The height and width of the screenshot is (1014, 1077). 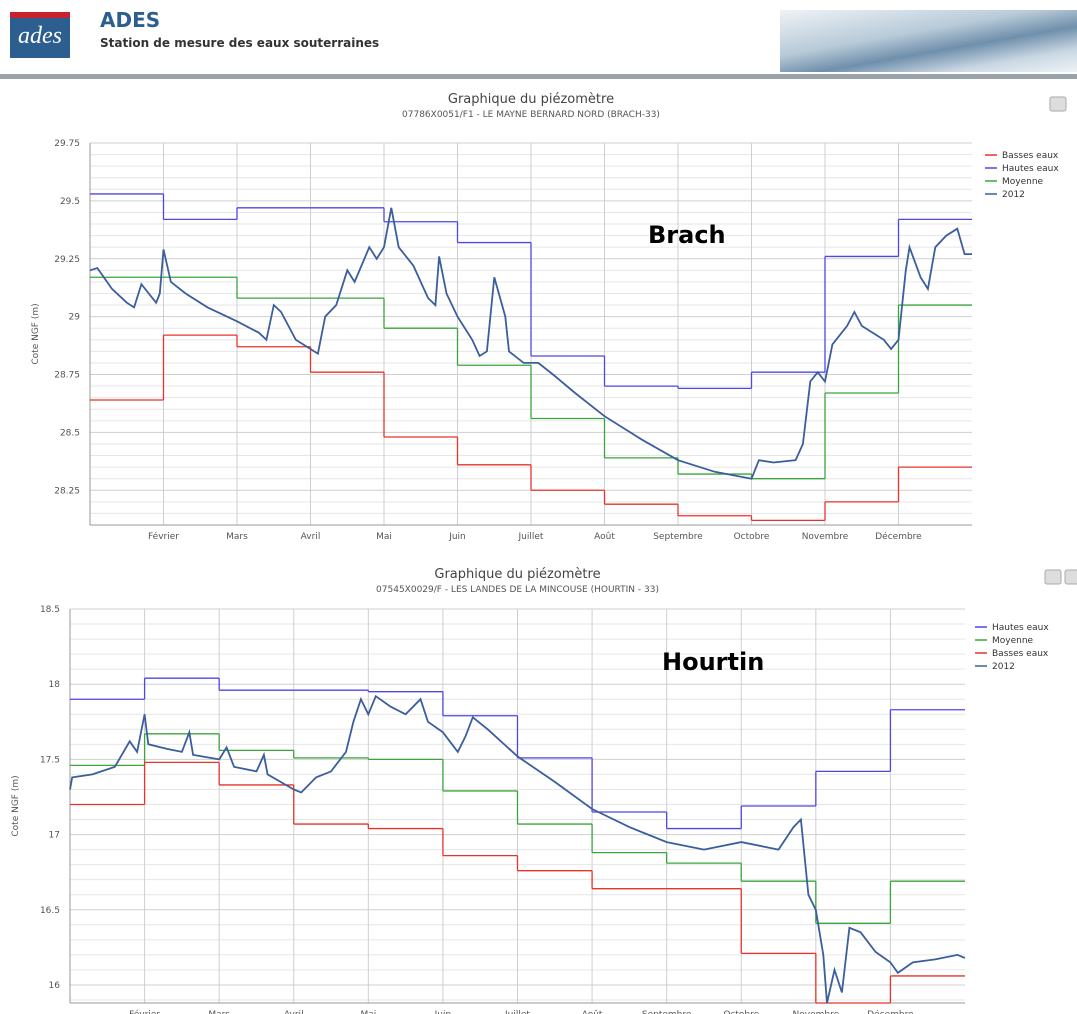 I want to click on y-tick-label: 18.5, so click(x=50, y=610).